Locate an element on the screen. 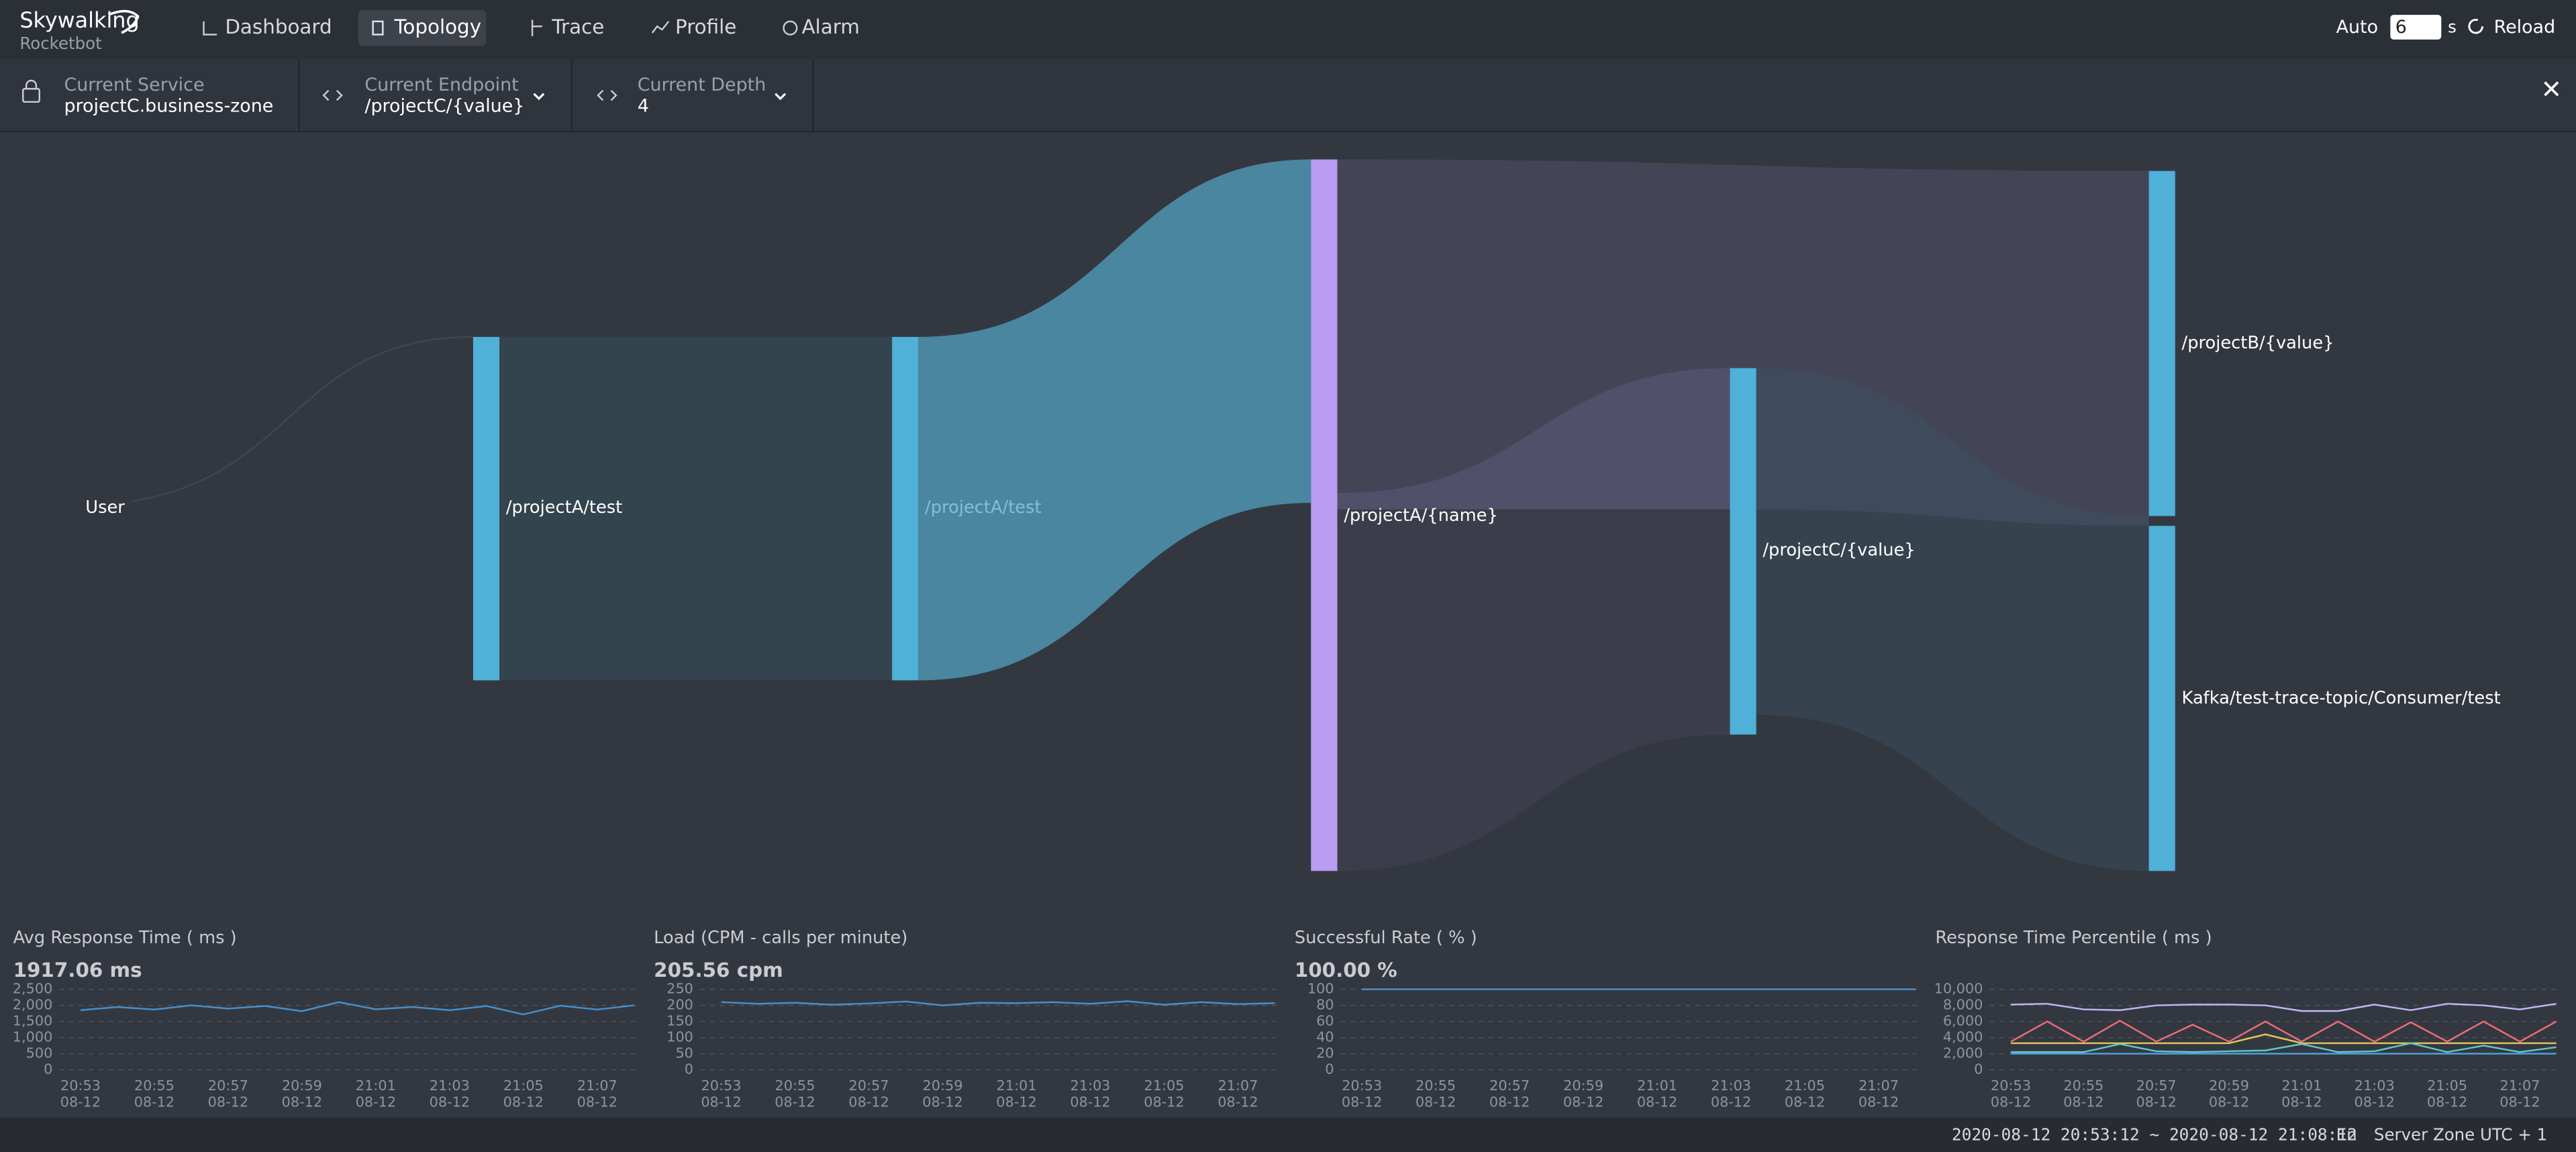 This screenshot has width=2576, height=1152. chart-title: Load (CPM - calls per minute) is located at coordinates (780, 938).